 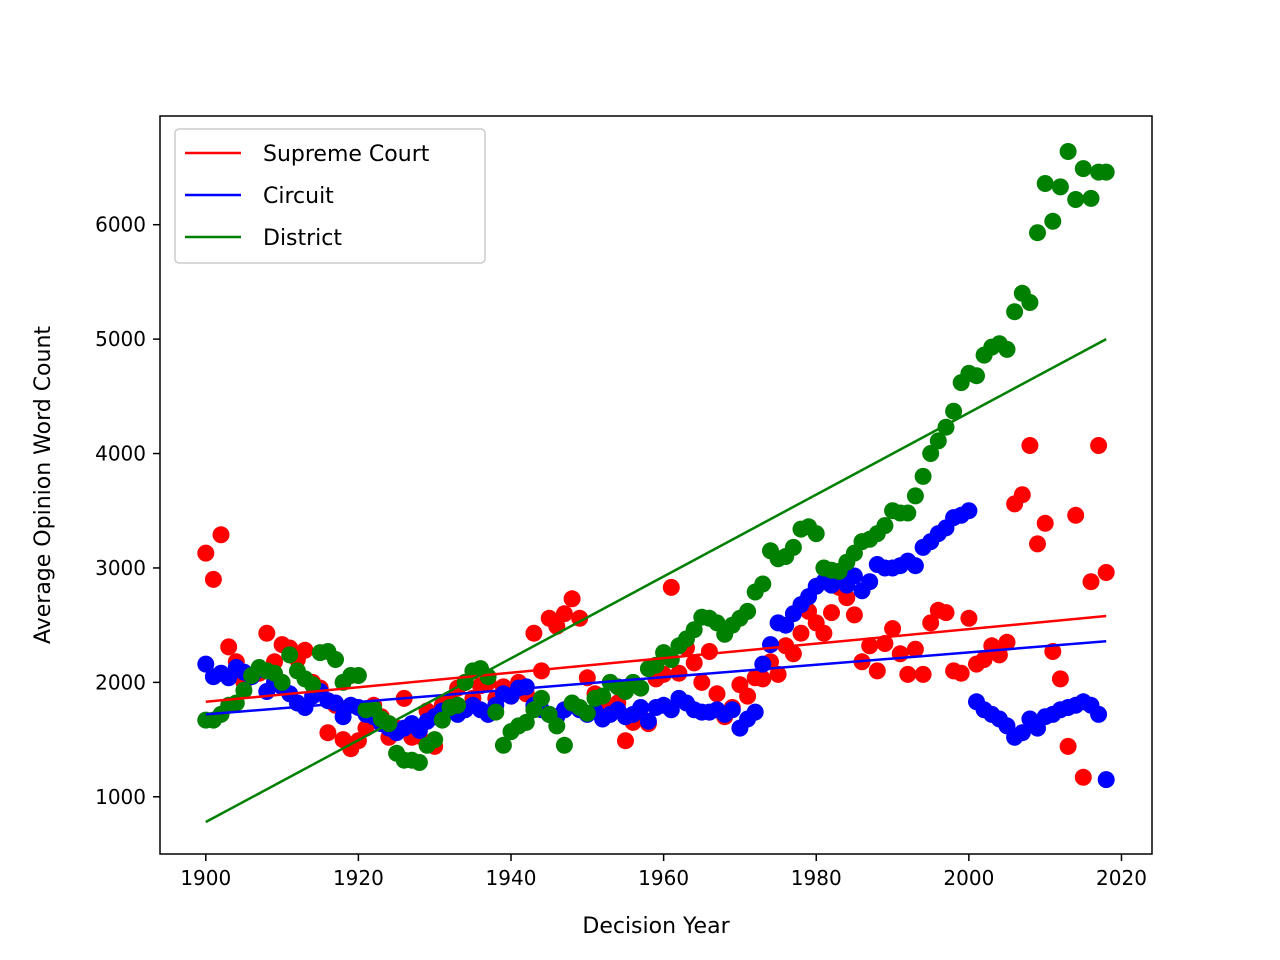 What do you see at coordinates (923, 674) in the screenshot?
I see `supreme-court-point-1994` at bounding box center [923, 674].